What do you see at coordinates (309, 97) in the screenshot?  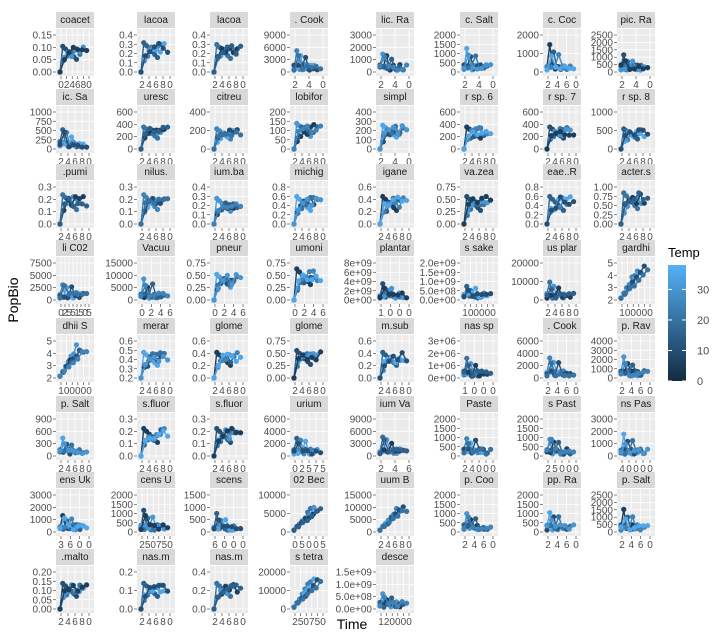 I see `facet-strip-label: lobifor` at bounding box center [309, 97].